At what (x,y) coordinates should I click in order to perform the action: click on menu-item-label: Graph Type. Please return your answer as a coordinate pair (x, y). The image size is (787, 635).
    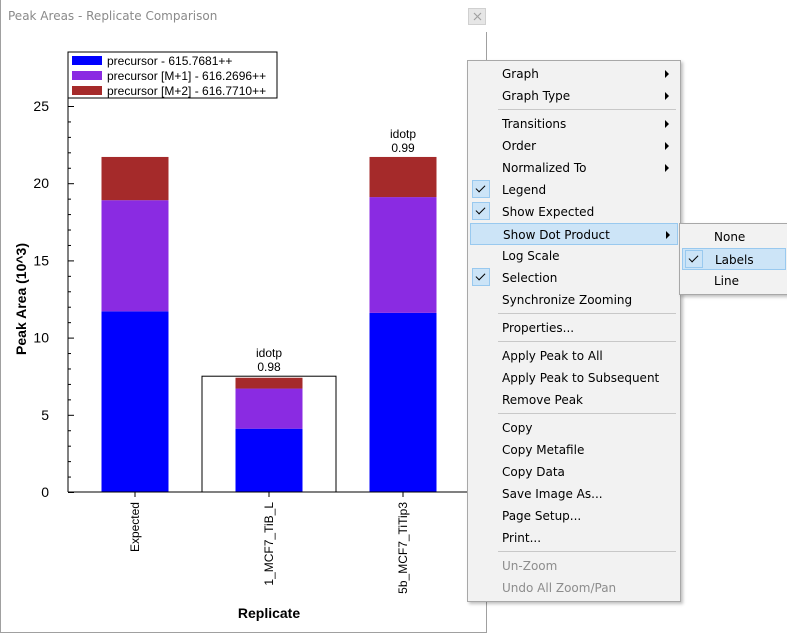
    Looking at the image, I should click on (536, 96).